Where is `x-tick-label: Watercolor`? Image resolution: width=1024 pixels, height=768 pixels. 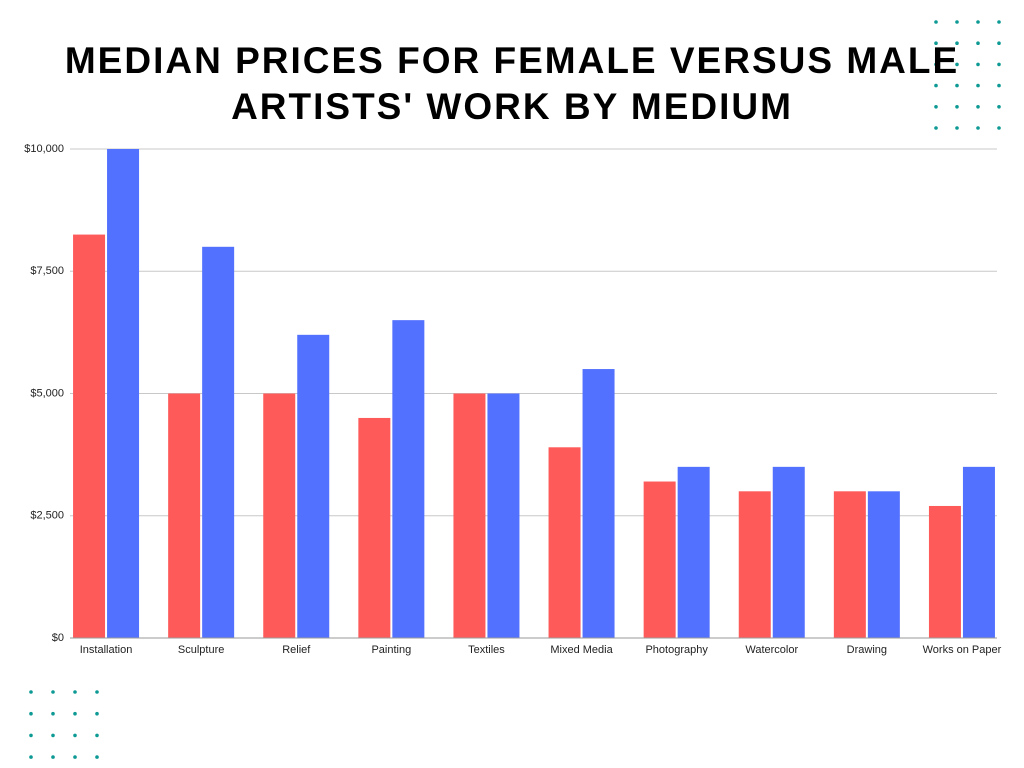
x-tick-label: Watercolor is located at coordinates (771, 650).